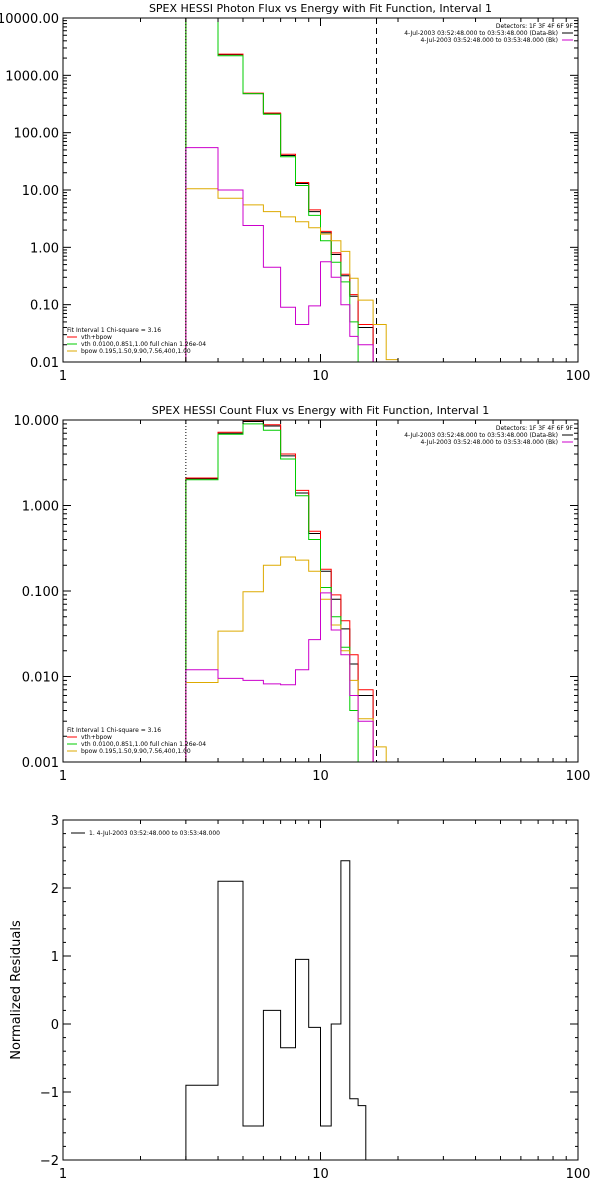  I want to click on y-tick-label: 1.000, so click(40, 507).